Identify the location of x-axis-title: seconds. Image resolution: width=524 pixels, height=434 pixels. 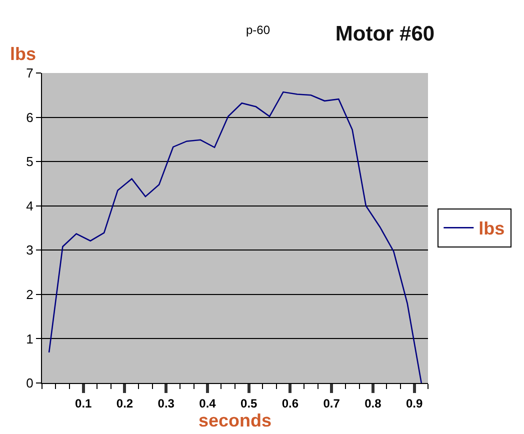
(235, 420).